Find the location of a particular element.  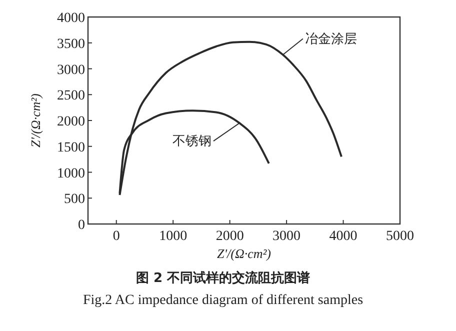

x-tick-label: 4000 is located at coordinates (343, 236).